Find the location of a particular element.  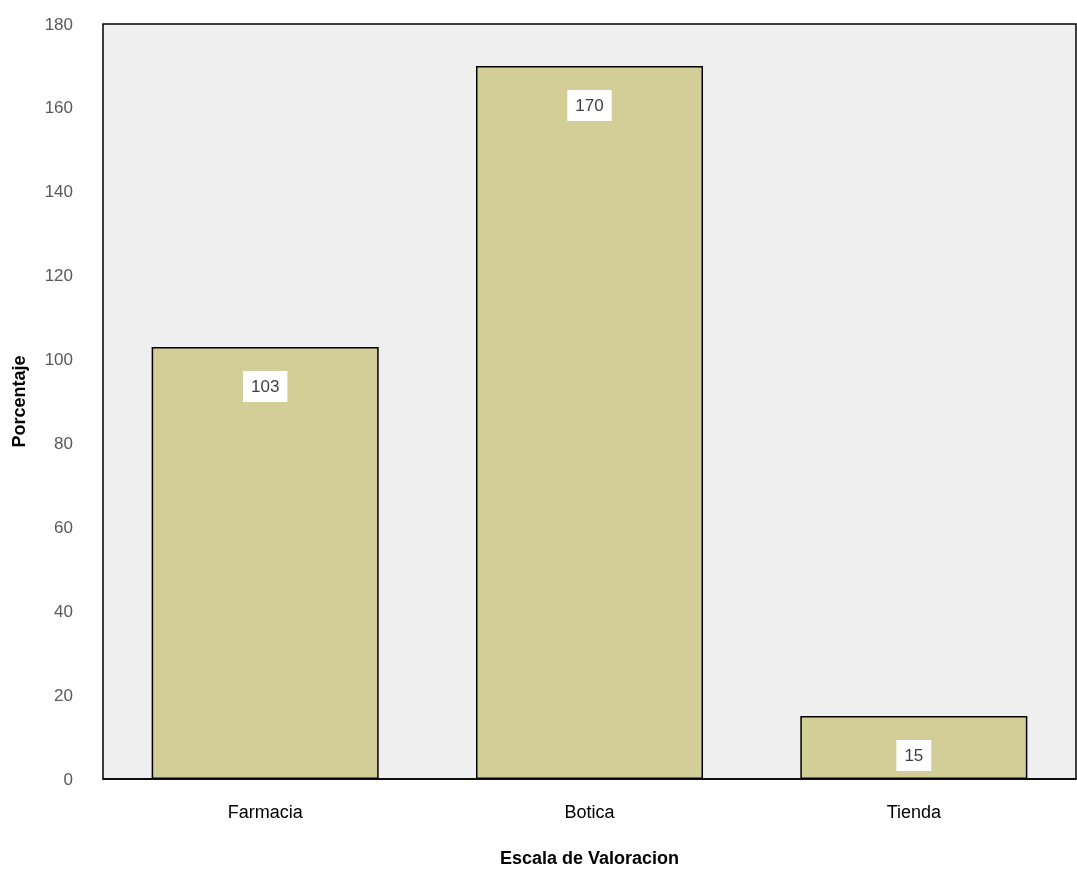

y-tick-label: 140 is located at coordinates (58, 192).